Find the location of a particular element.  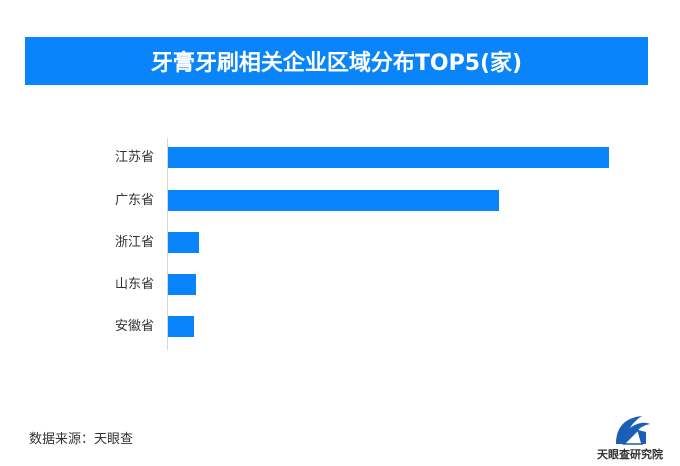

bar-row: 浙江省 is located at coordinates (340, 243).